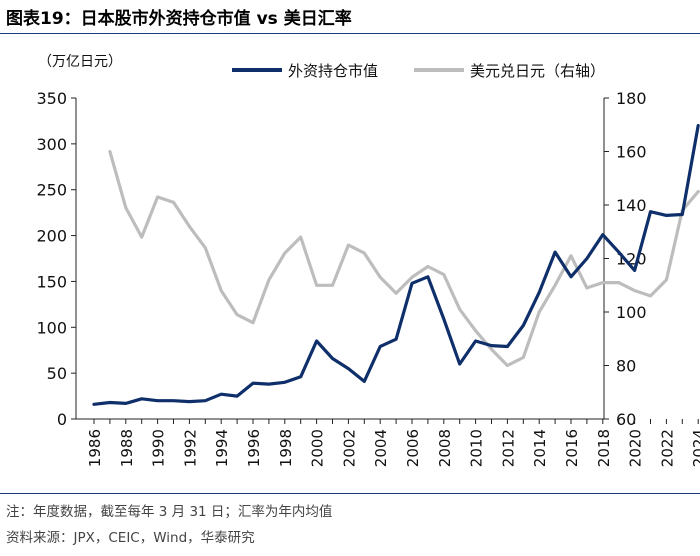  Describe the element at coordinates (626, 366) in the screenshot. I see `y2-tick-label: 80` at that location.